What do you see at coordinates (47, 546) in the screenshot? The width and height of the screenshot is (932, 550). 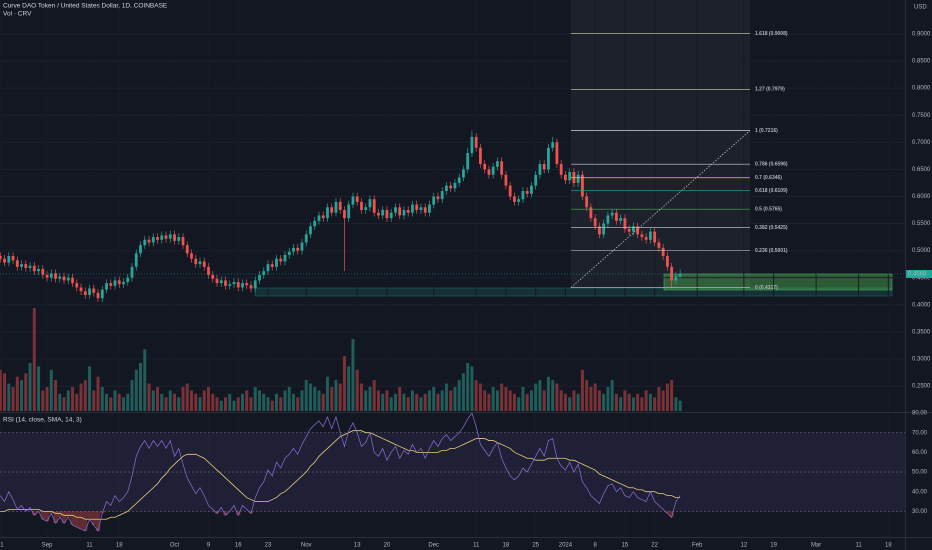 I see `x-tick-label: Sep` at bounding box center [47, 546].